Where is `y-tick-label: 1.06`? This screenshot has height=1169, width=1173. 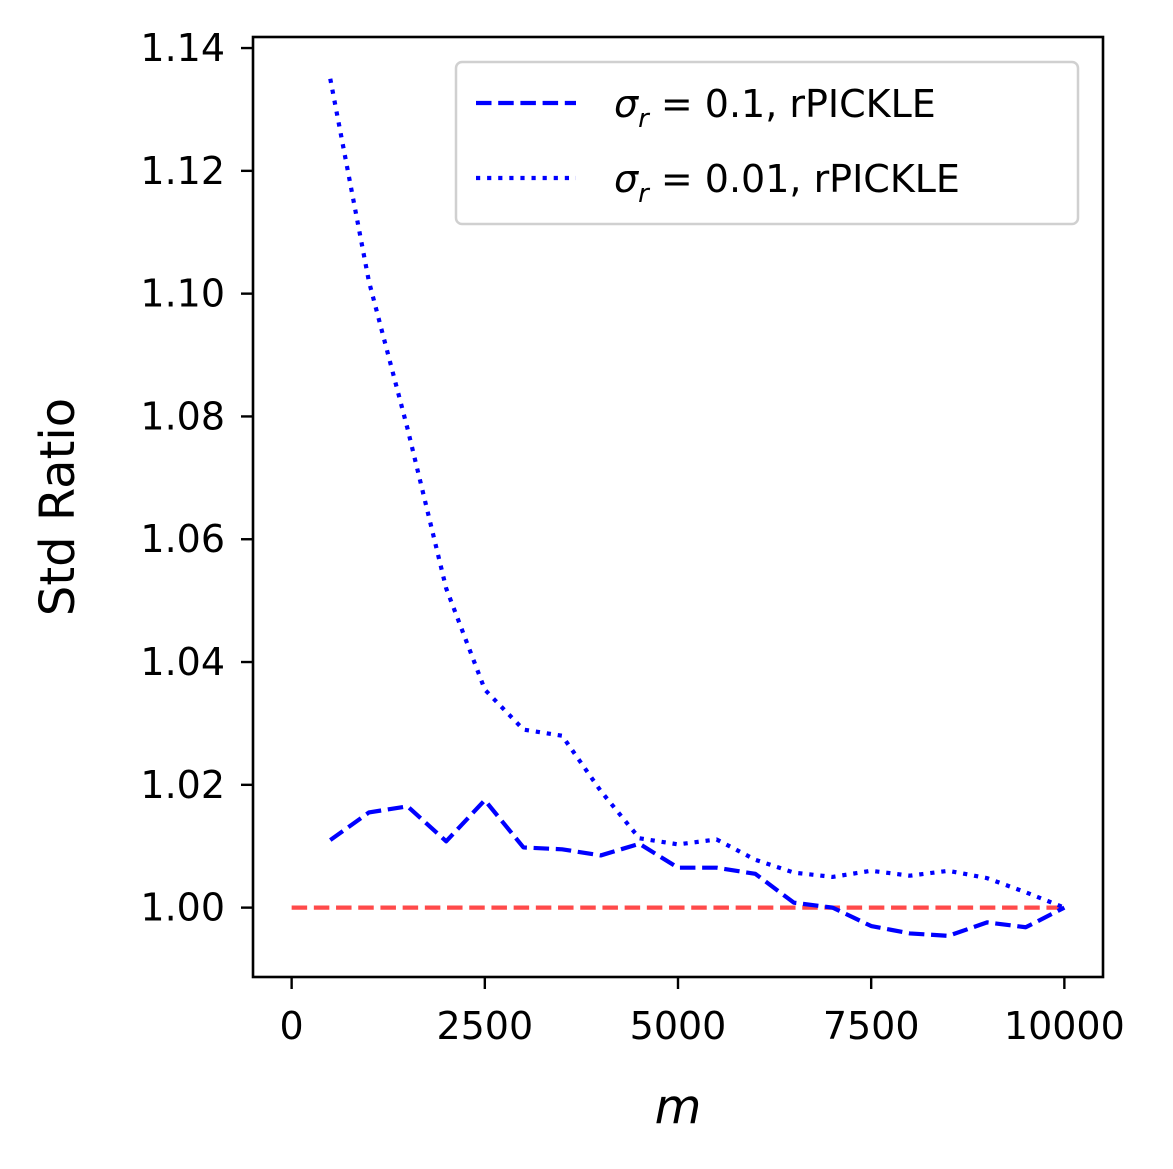 y-tick-label: 1.06 is located at coordinates (182, 539).